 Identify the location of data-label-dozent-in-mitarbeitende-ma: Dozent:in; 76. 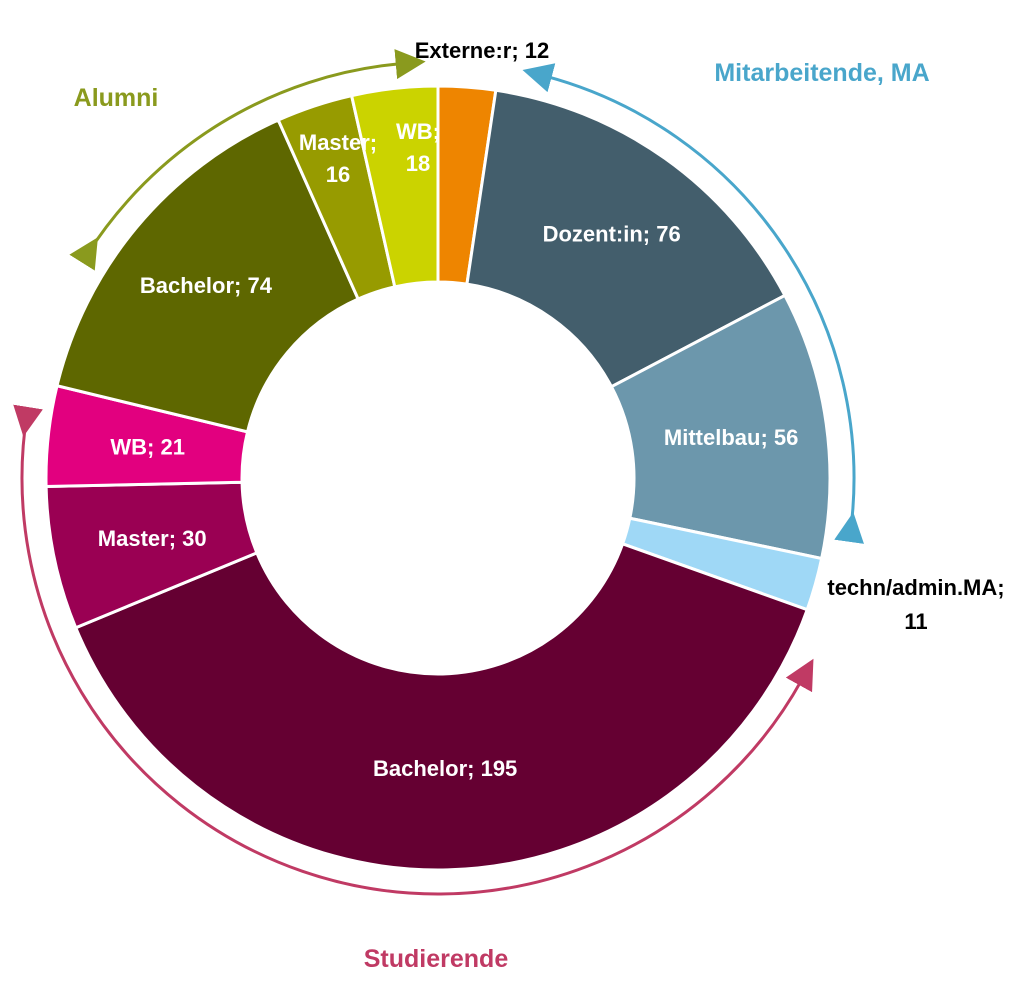
(612, 233).